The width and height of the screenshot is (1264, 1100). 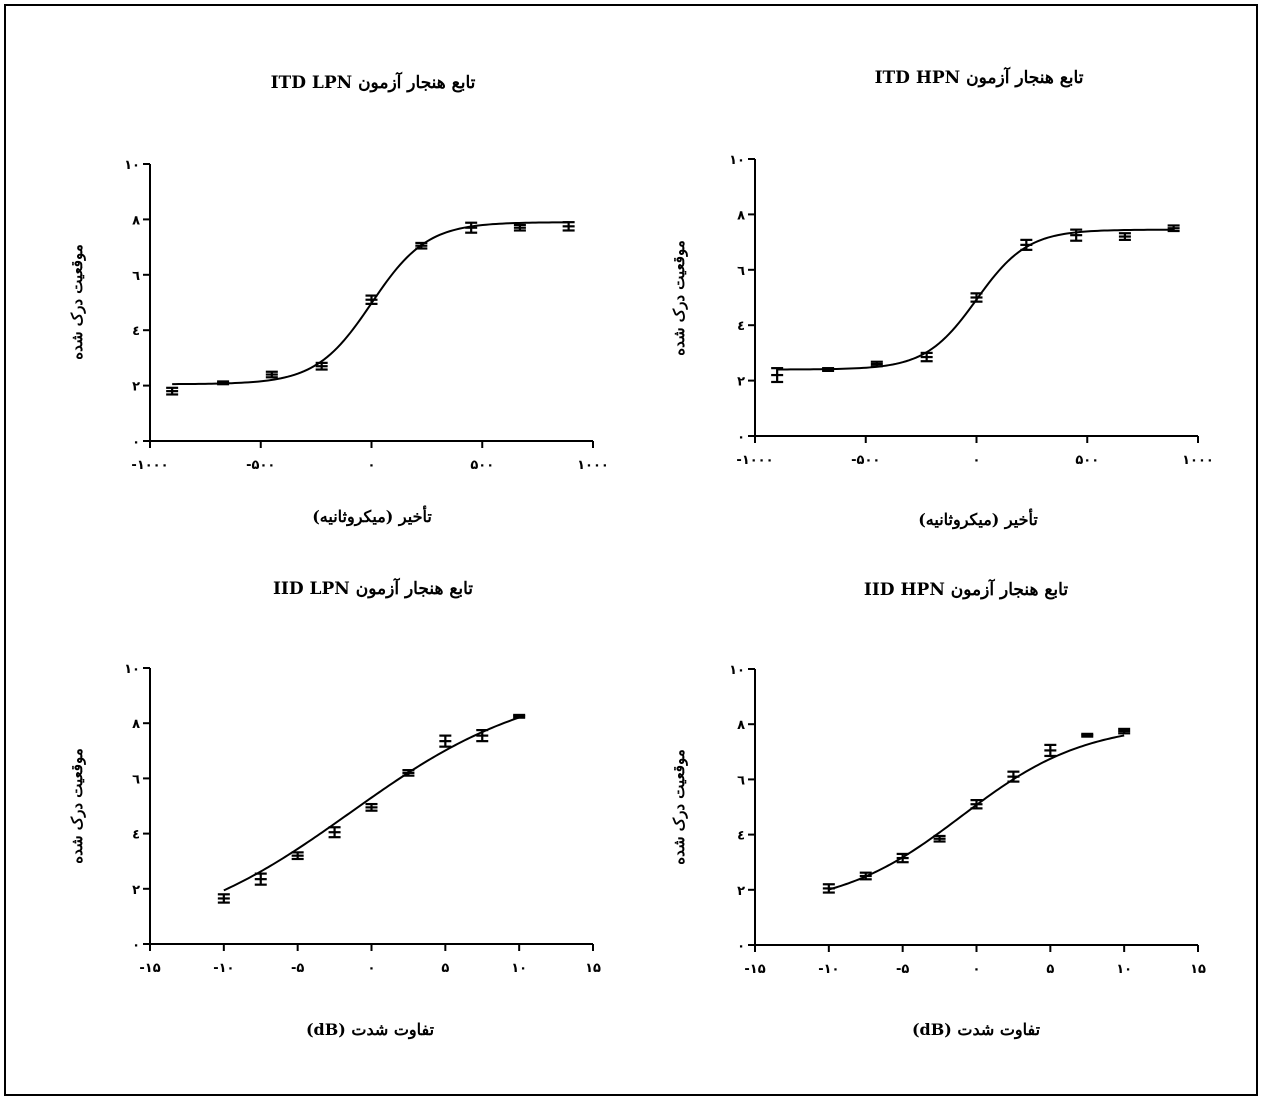 What do you see at coordinates (373, 82) in the screenshot?
I see `chart-title: تابع هنجار آزمون ITD LPN` at bounding box center [373, 82].